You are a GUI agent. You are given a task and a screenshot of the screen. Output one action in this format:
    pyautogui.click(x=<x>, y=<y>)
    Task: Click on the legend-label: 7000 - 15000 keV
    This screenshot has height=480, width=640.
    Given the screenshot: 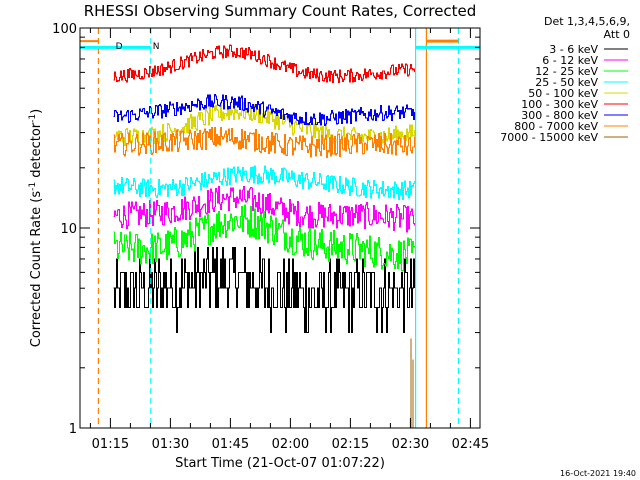 What is the action you would take?
    pyautogui.click(x=549, y=137)
    